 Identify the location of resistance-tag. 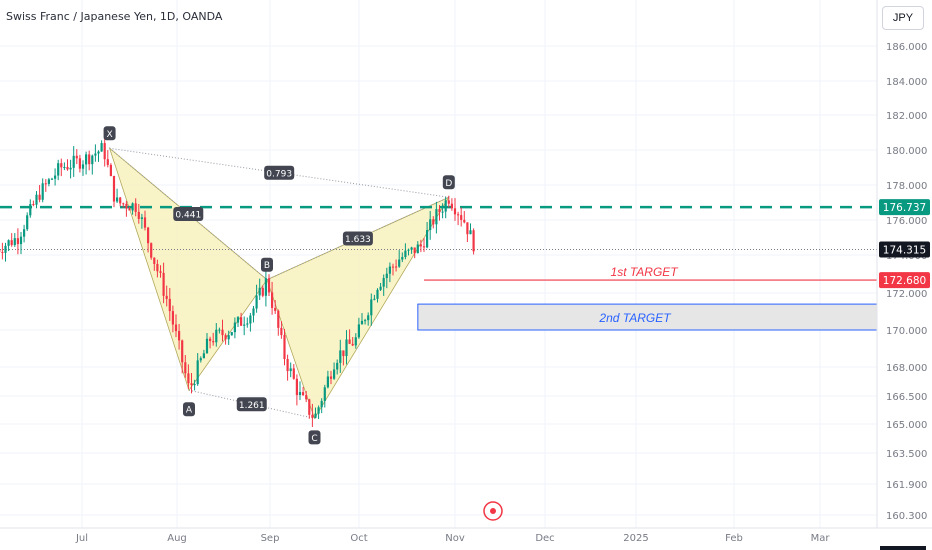
(904, 207).